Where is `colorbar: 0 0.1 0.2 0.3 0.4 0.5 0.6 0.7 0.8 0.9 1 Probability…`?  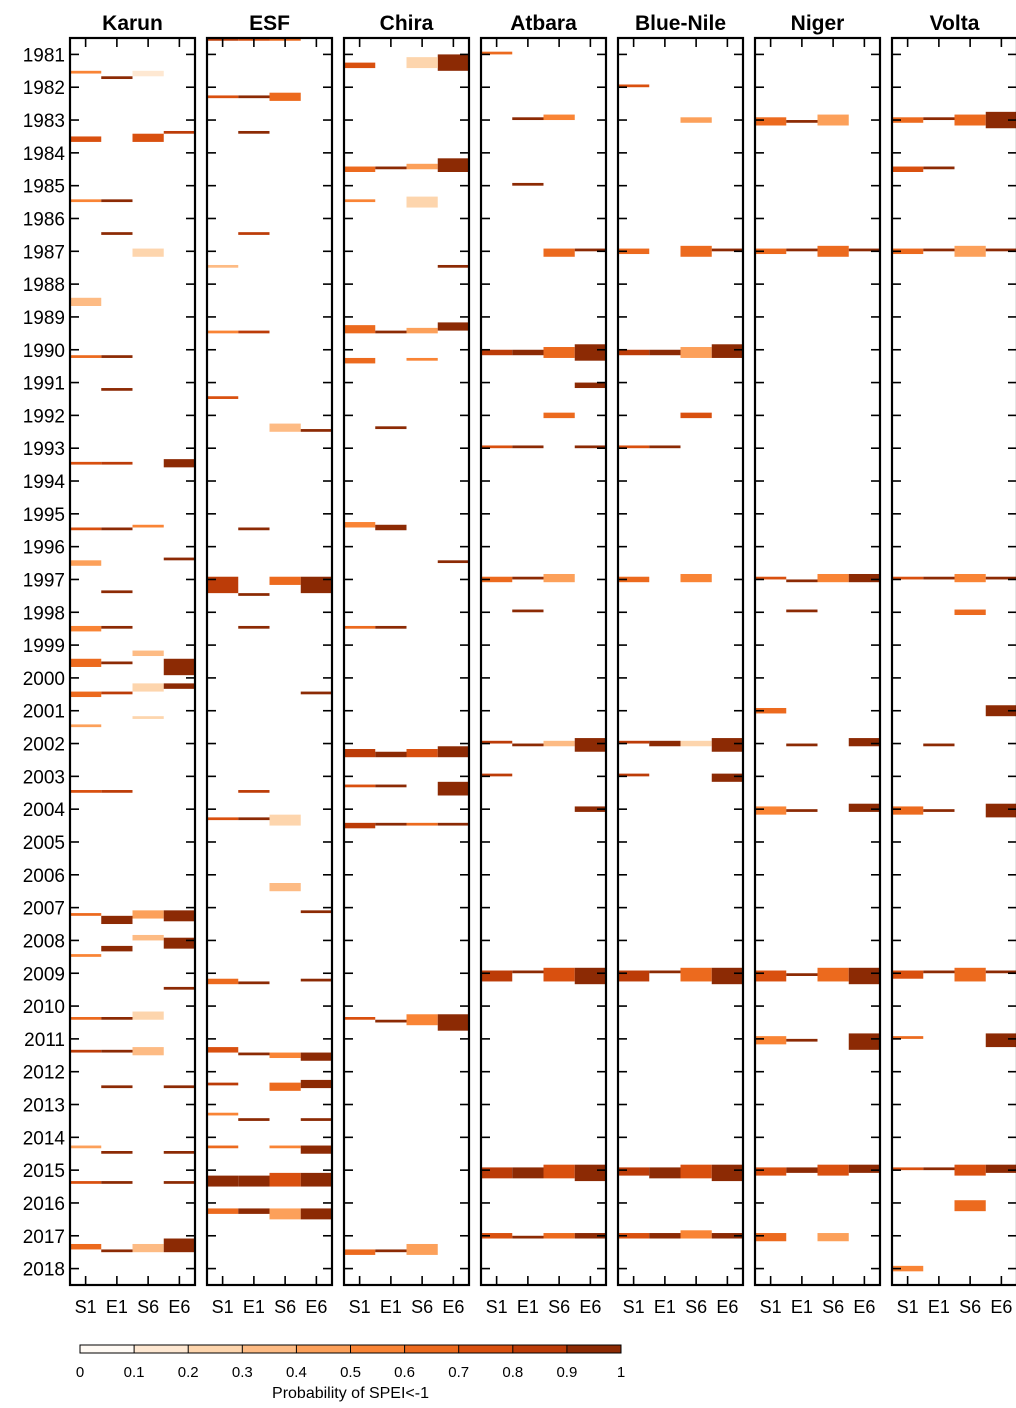
colorbar: 0 0.1 0.2 0.3 0.4 0.5 0.6 0.7 0.8 0.9 1 Probability… is located at coordinates (350, 1373).